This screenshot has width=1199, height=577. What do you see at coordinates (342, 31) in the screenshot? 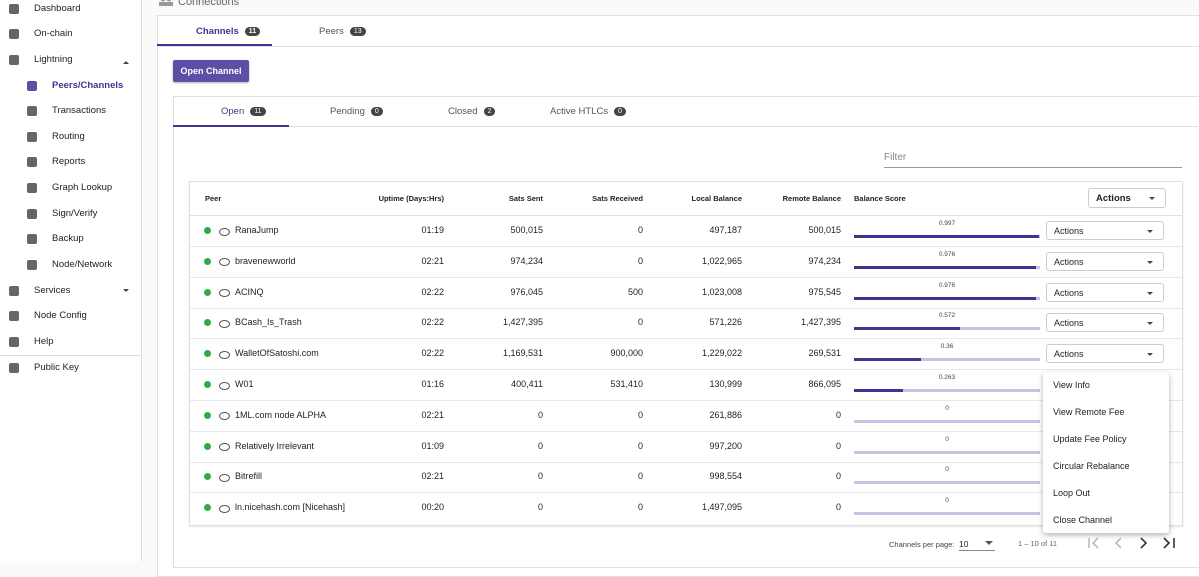
I see `tab: Peers 13` at bounding box center [342, 31].